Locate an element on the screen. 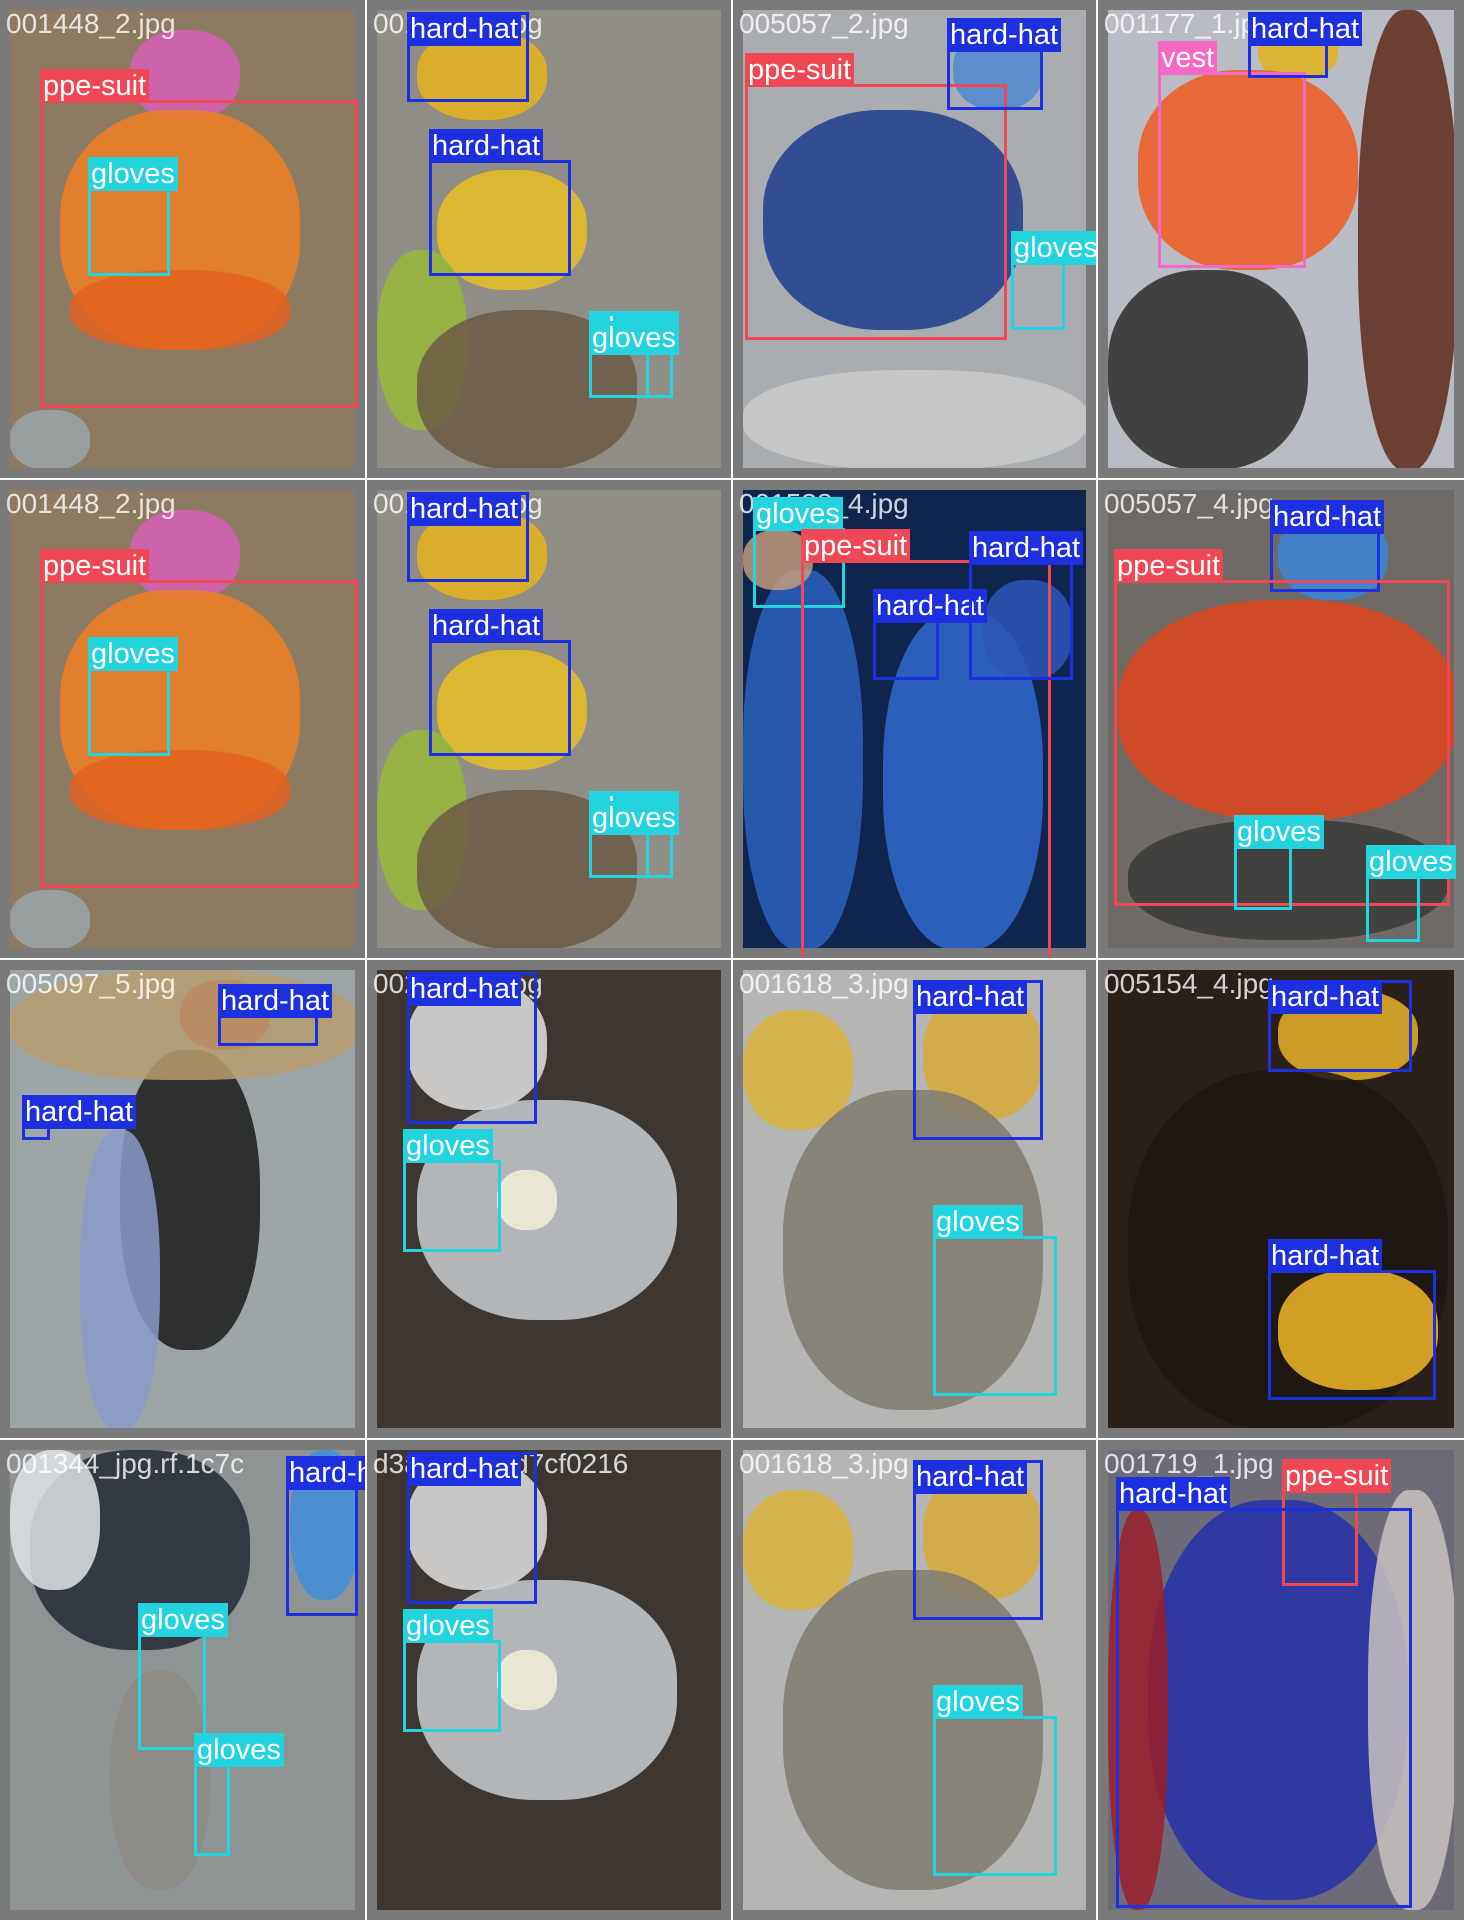  image-tile: 005057_4.jpg hard-hat ppe-suit gloves gloves is located at coordinates (1281, 719).